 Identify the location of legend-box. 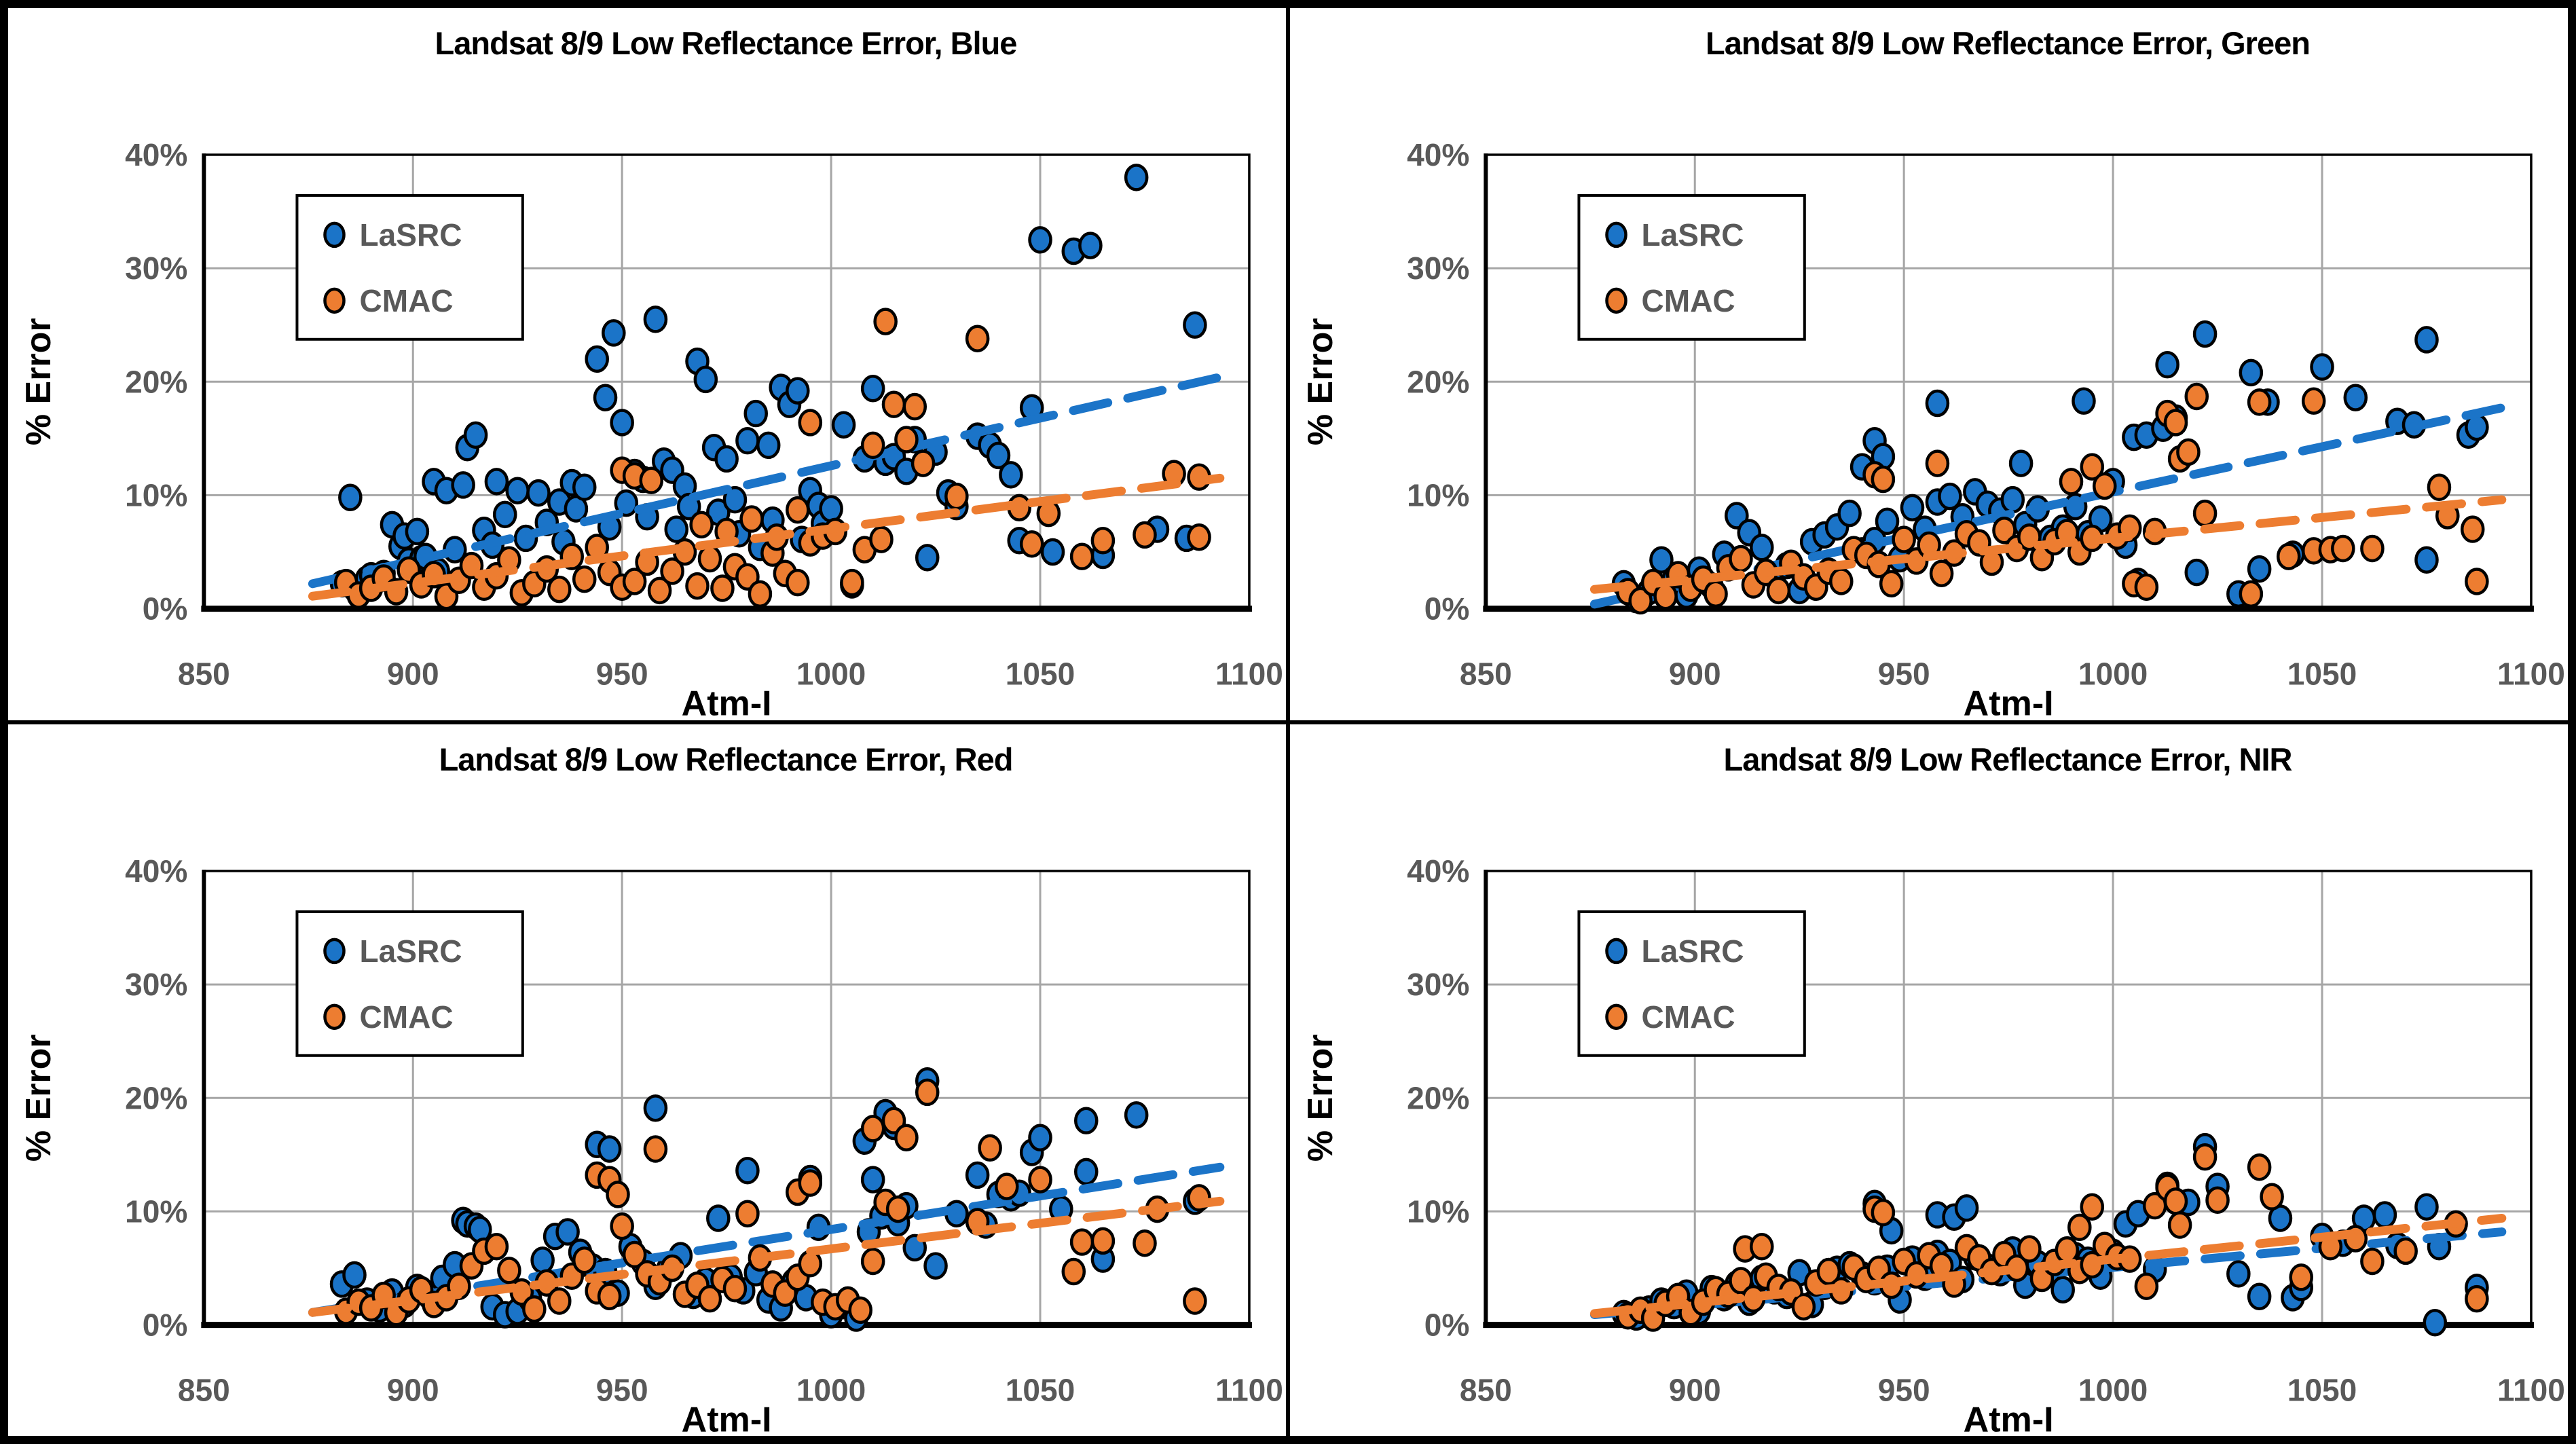
(409, 984).